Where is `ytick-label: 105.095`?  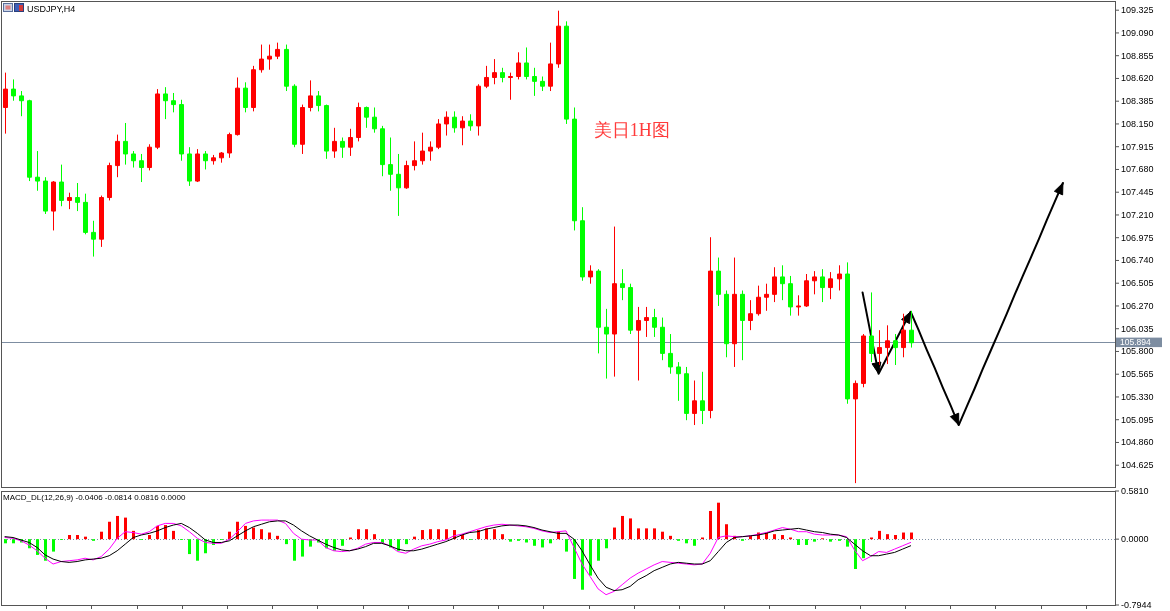
ytick-label: 105.095 is located at coordinates (1137, 419).